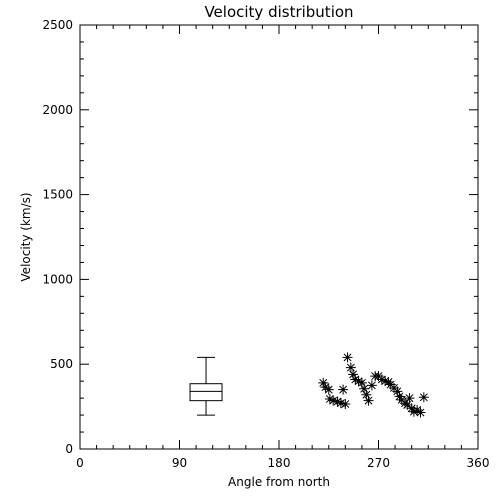  What do you see at coordinates (69, 449) in the screenshot?
I see `y-tick-label: 0` at bounding box center [69, 449].